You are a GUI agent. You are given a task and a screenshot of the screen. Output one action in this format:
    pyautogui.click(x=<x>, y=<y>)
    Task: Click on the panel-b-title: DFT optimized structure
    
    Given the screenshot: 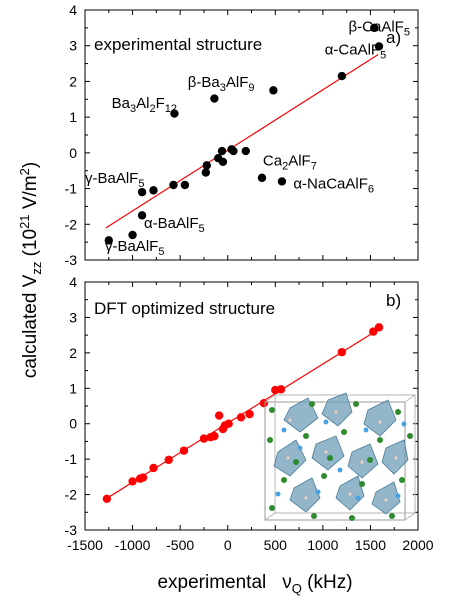 What is the action you would take?
    pyautogui.click(x=184, y=308)
    